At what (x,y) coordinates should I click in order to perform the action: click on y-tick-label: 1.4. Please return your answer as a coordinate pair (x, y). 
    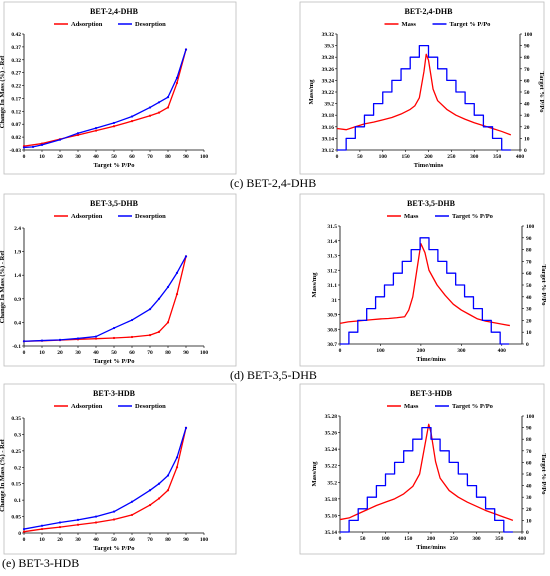
    Looking at the image, I should click on (17, 276).